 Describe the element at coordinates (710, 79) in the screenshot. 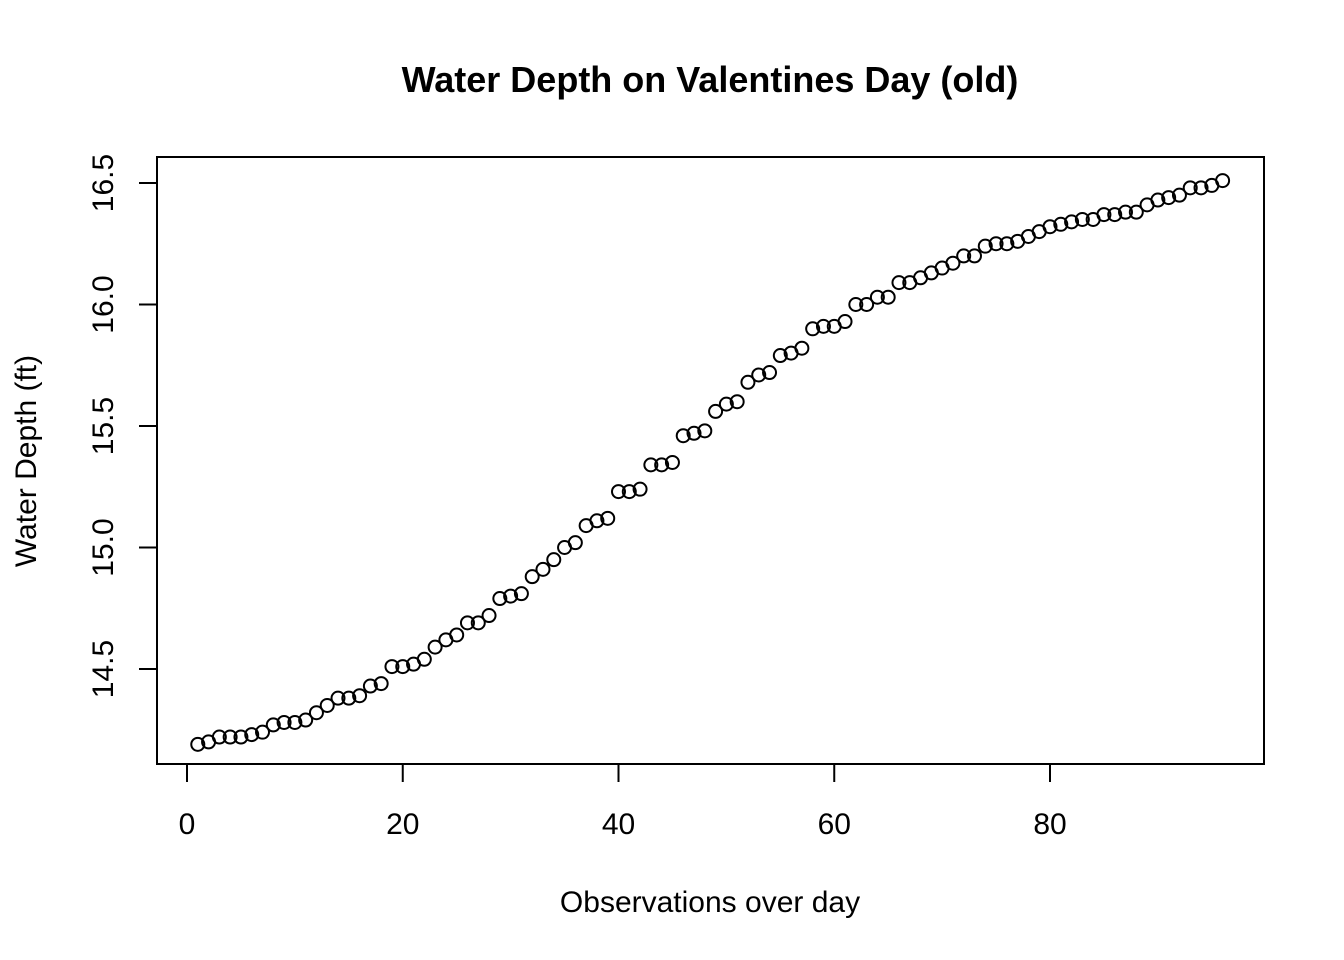

I see `chart-title: Water Depth on Valentines Day (old)` at that location.